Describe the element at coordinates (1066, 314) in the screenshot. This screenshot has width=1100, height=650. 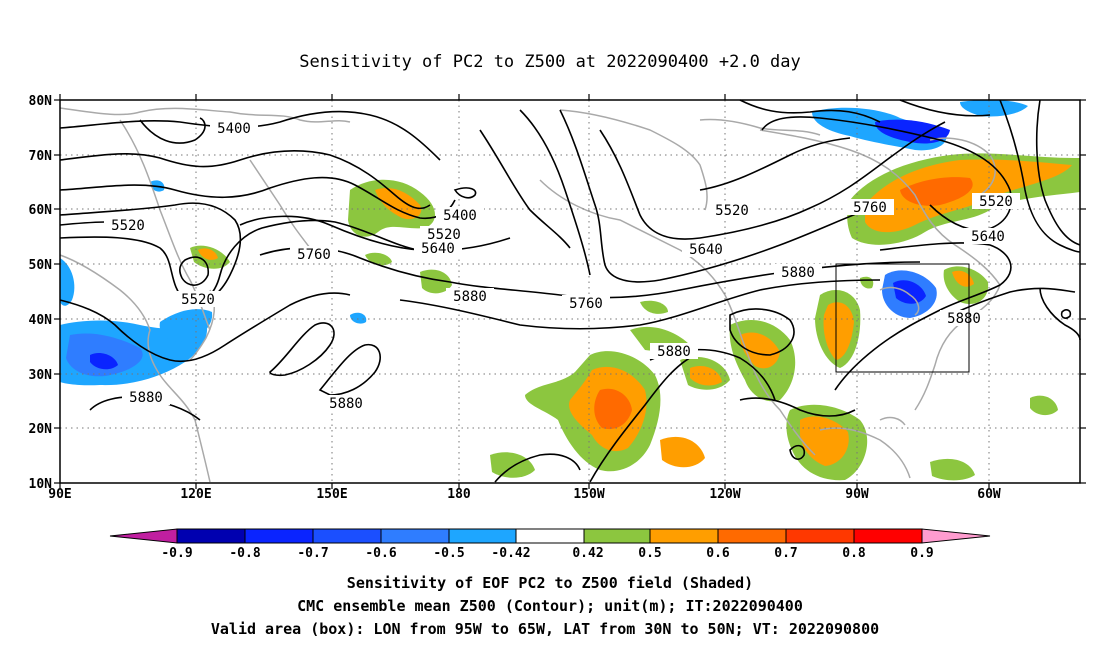
I see `contour-closed-e` at that location.